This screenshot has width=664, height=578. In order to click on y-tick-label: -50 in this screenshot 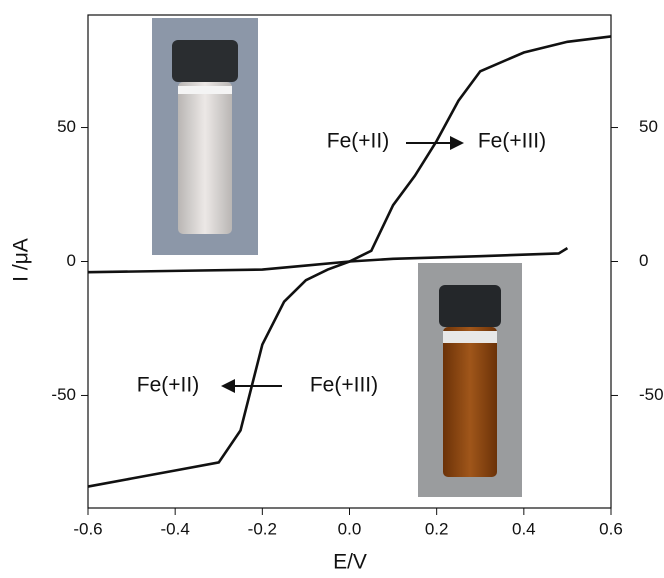, I will do `click(63, 394)`.